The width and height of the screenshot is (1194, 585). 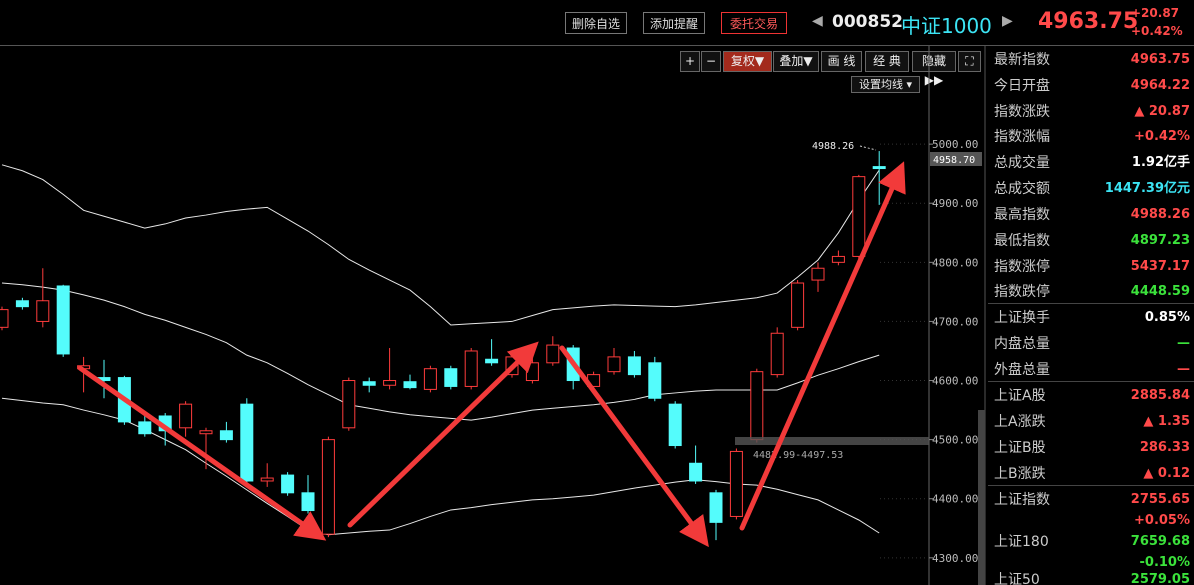 What do you see at coordinates (1021, 542) in the screenshot?
I see `quote-label: 上证180` at bounding box center [1021, 542].